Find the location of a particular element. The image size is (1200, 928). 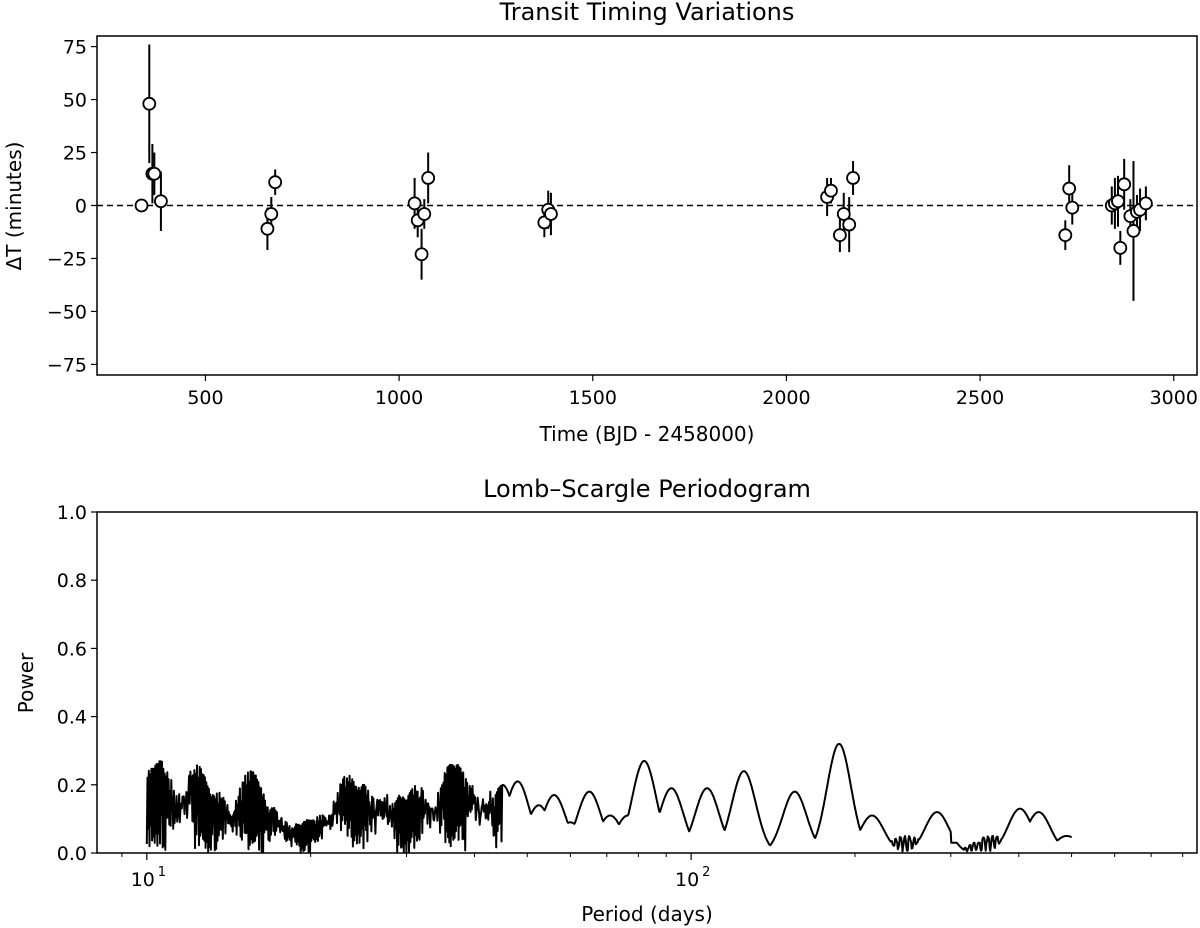

ttv-xlabel: Time (BJD - 2458000) is located at coordinates (647, 434).